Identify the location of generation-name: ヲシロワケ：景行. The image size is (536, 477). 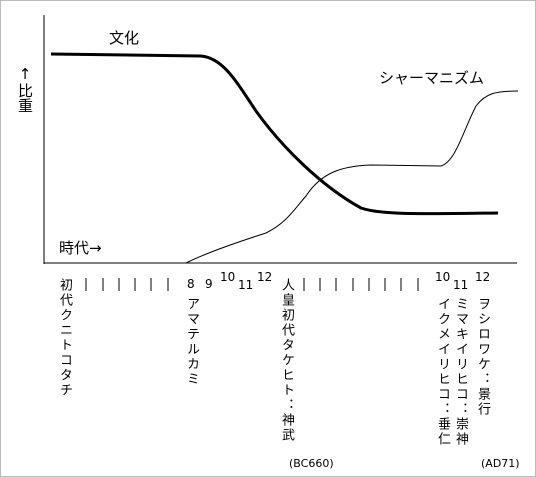
(482, 357).